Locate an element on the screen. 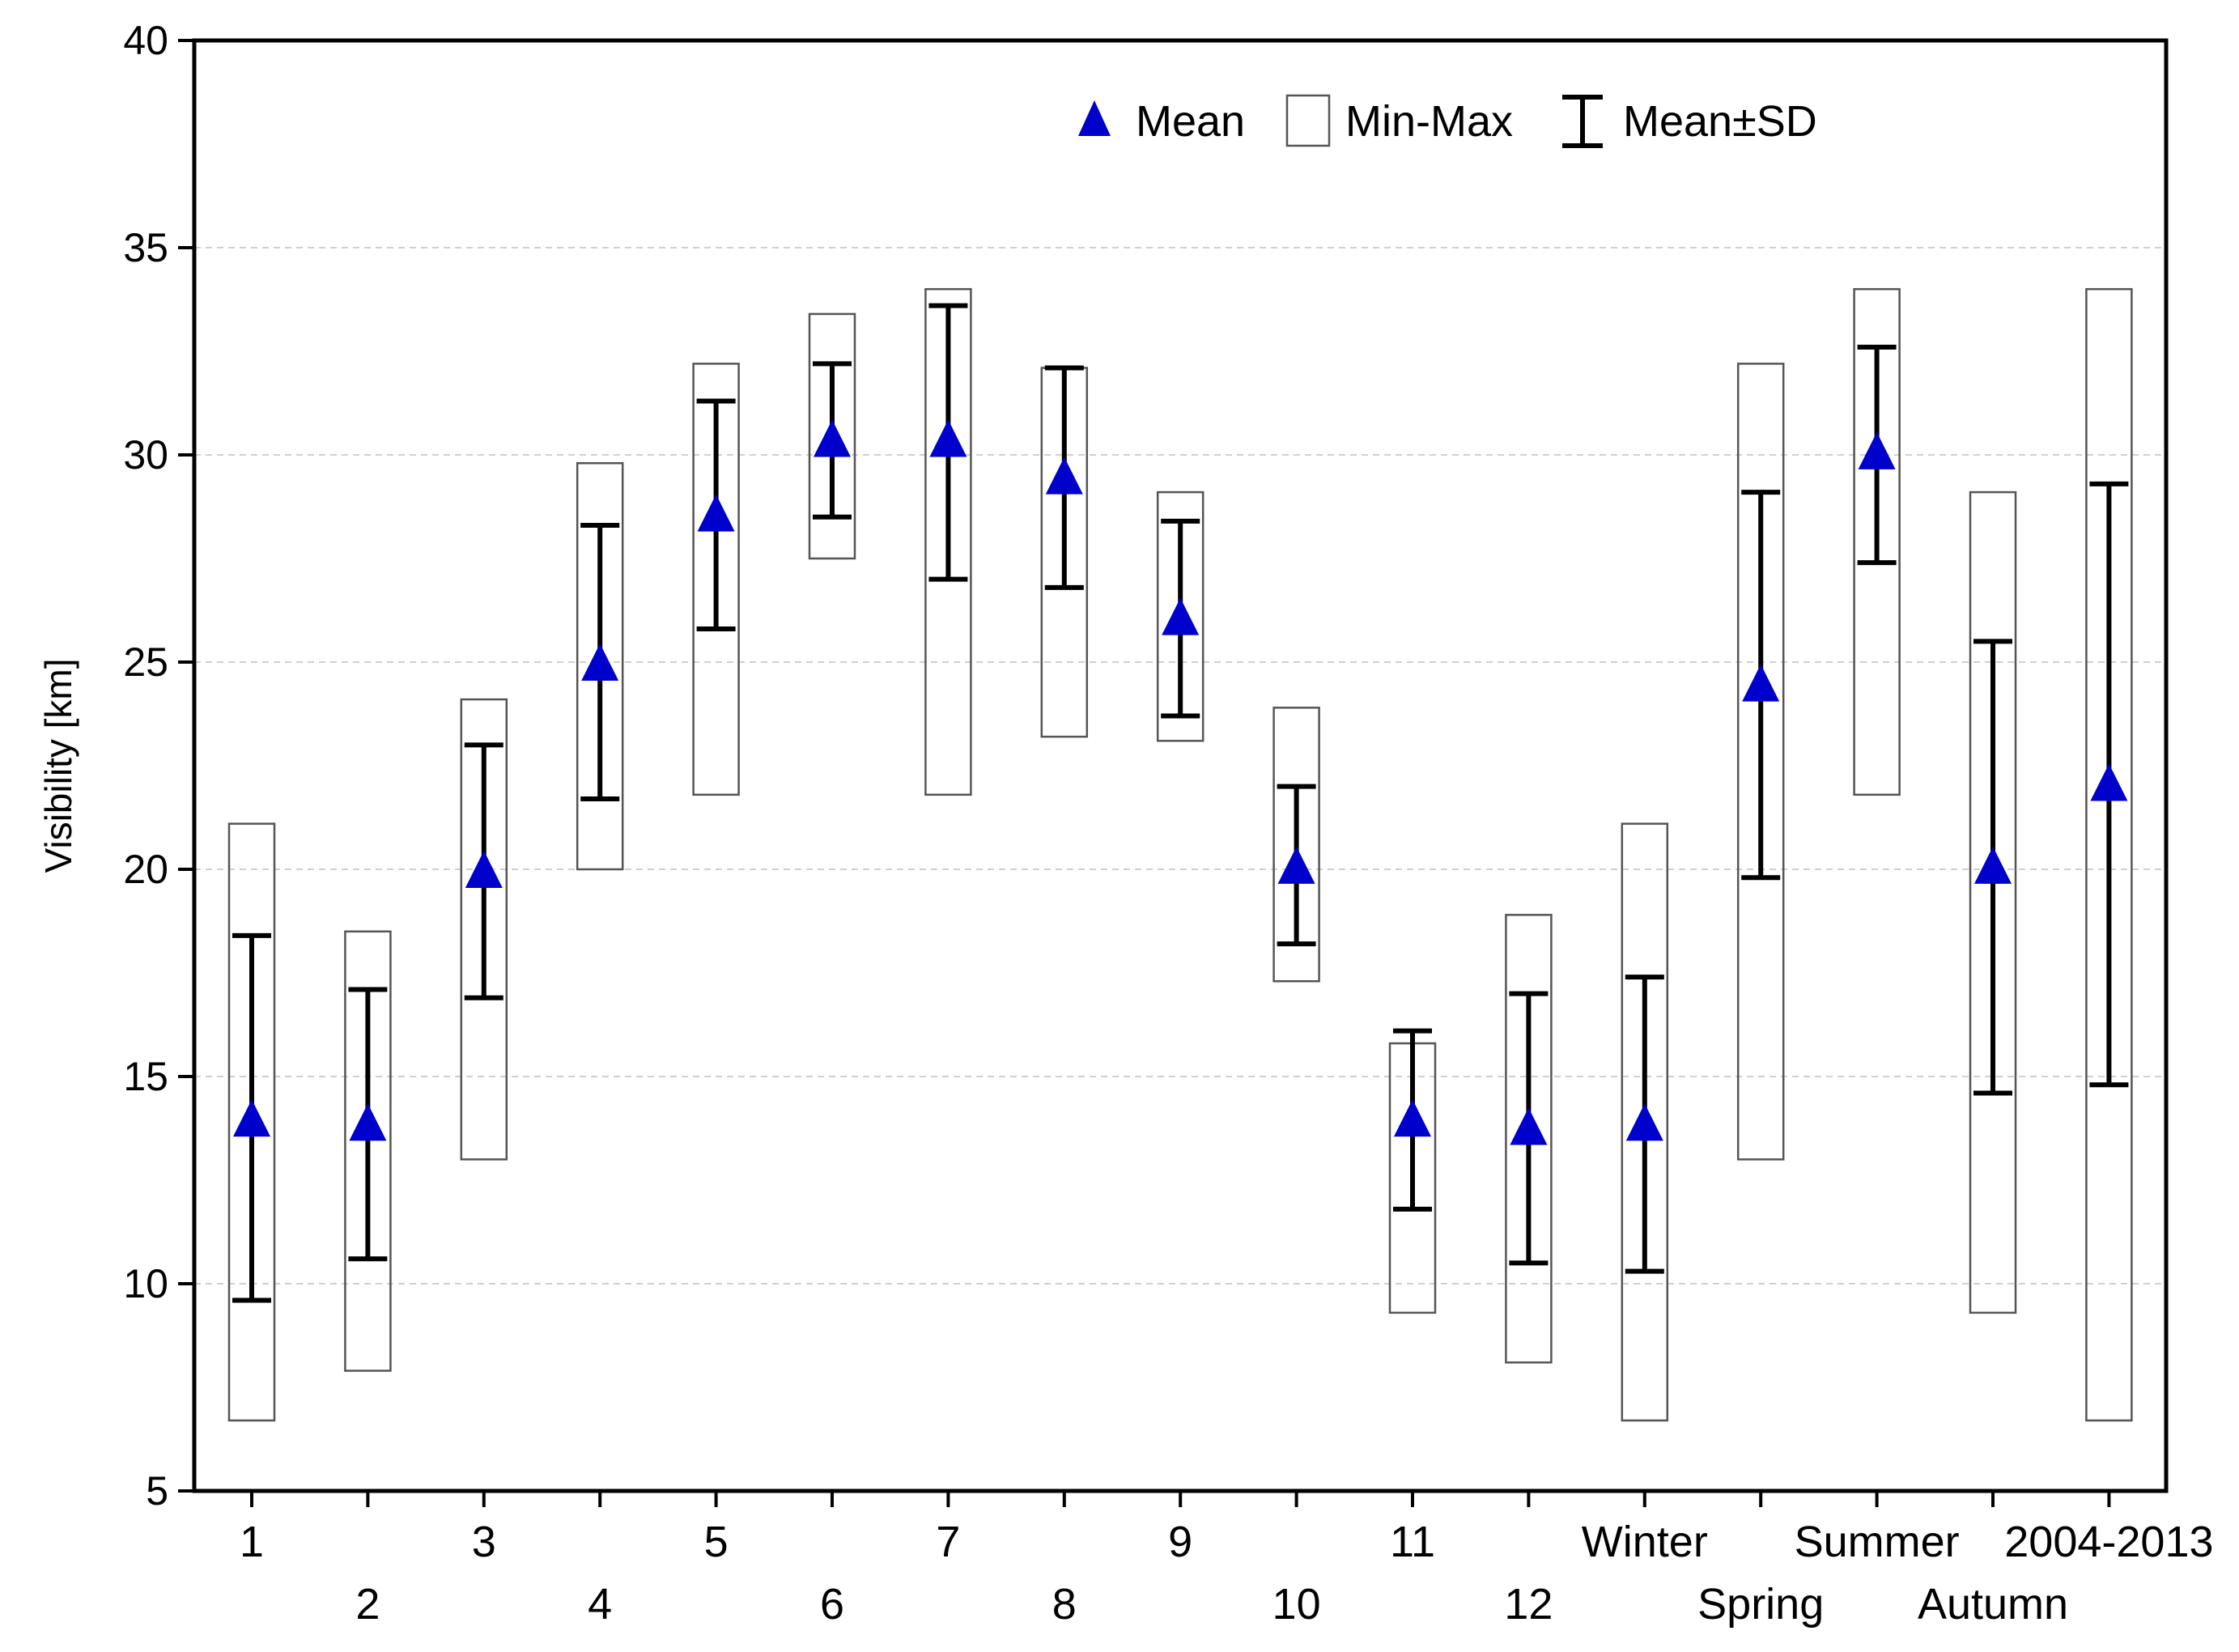 This screenshot has height=1652, width=2239. x-tick-label-6: 6 is located at coordinates (832, 1604).